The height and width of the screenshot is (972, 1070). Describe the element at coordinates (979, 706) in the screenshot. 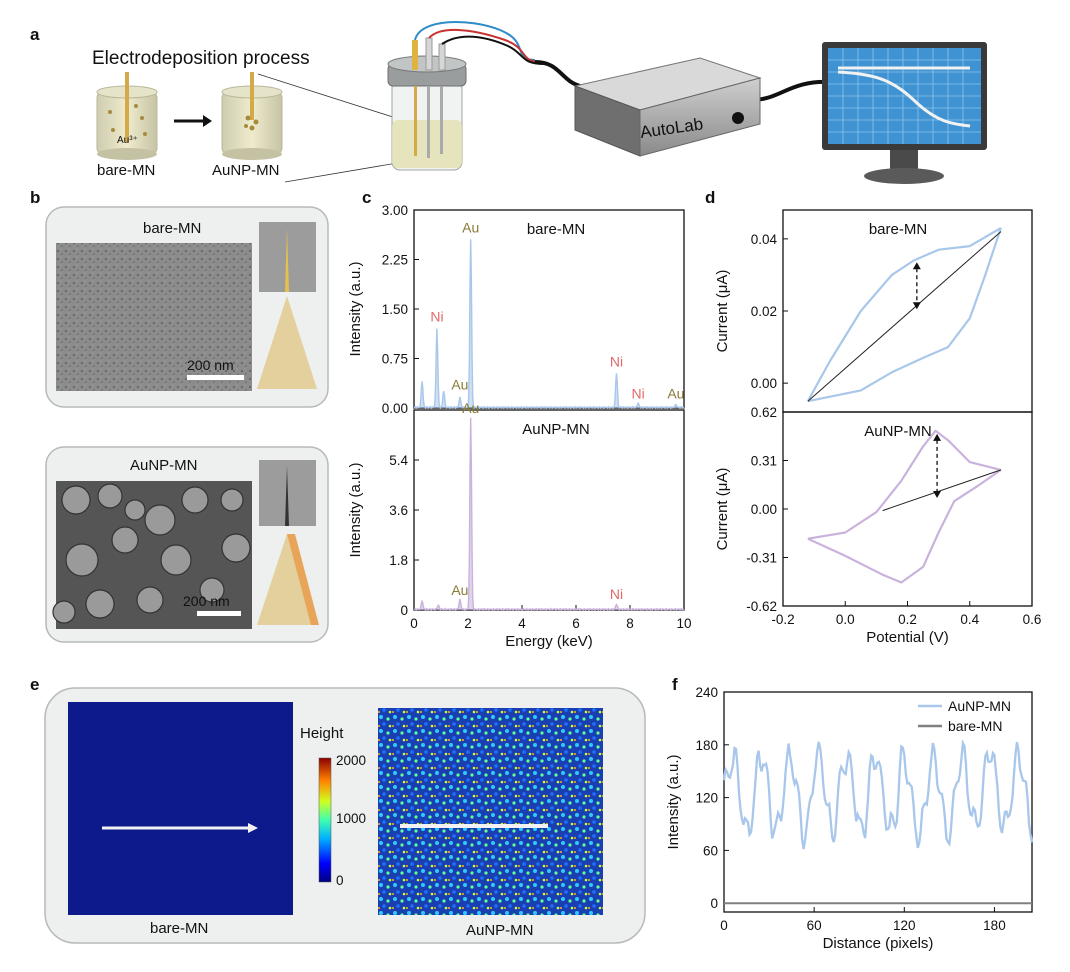

I see `legend-label: AuNP-MN` at that location.